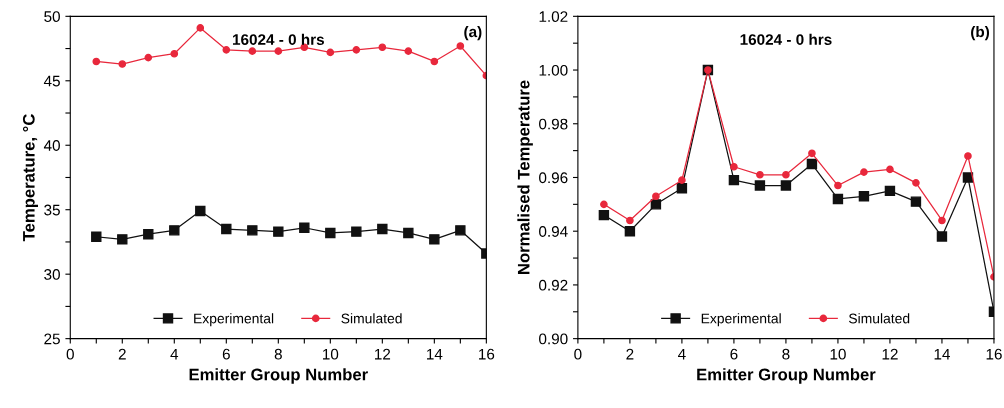  What do you see at coordinates (553, 17) in the screenshot?
I see `y-tick-label: 1.02` at bounding box center [553, 17].